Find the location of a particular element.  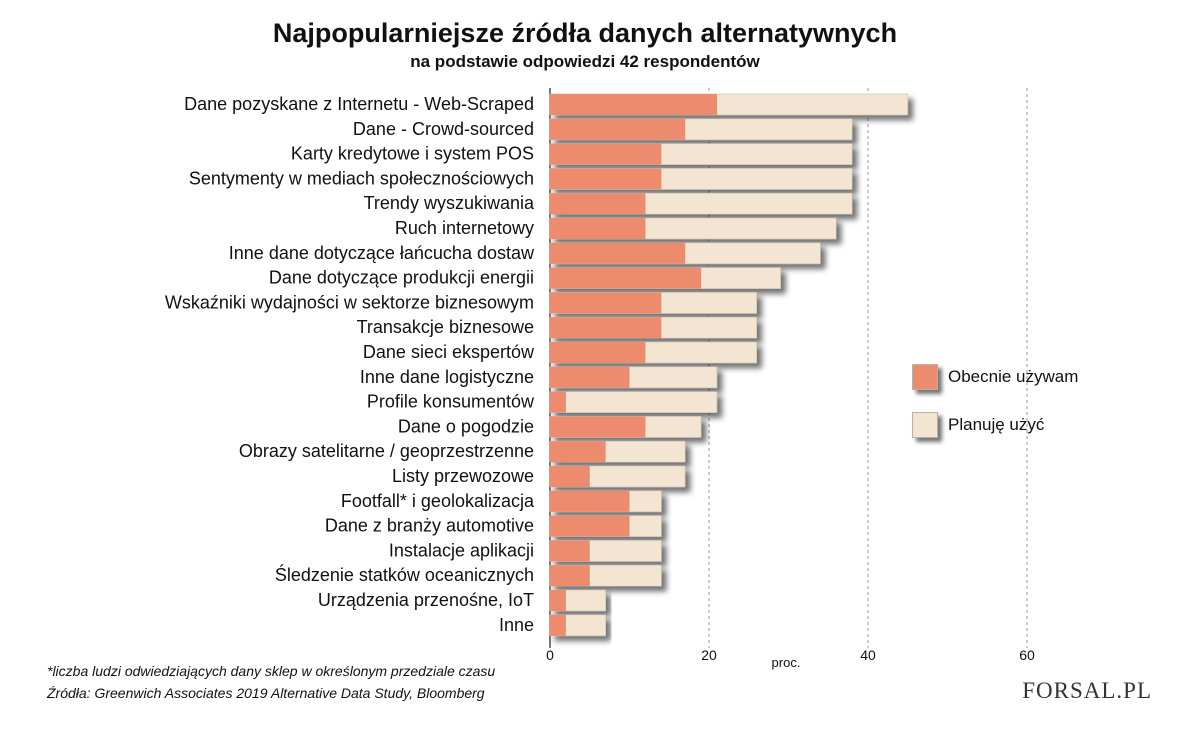

legend-label-current: Obecnie używam is located at coordinates (1013, 376).